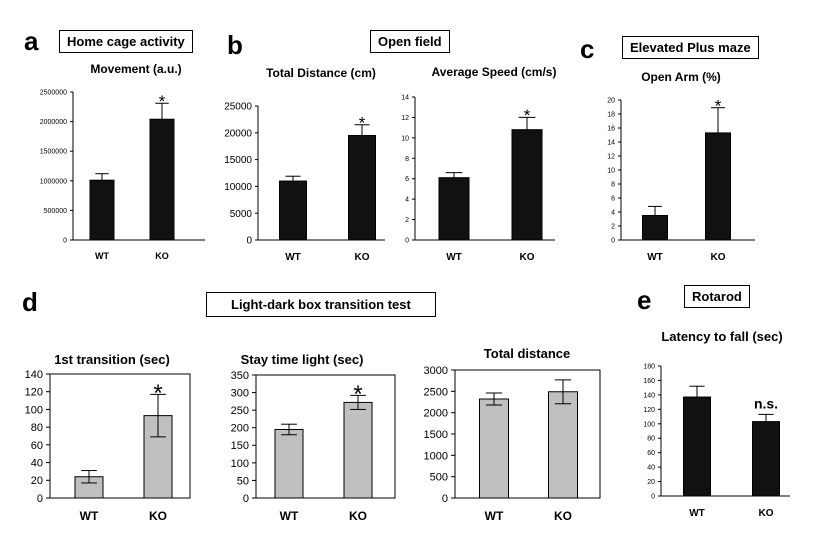  Describe the element at coordinates (407, 159) in the screenshot. I see `average_speed-y-tick-label: 8` at that location.